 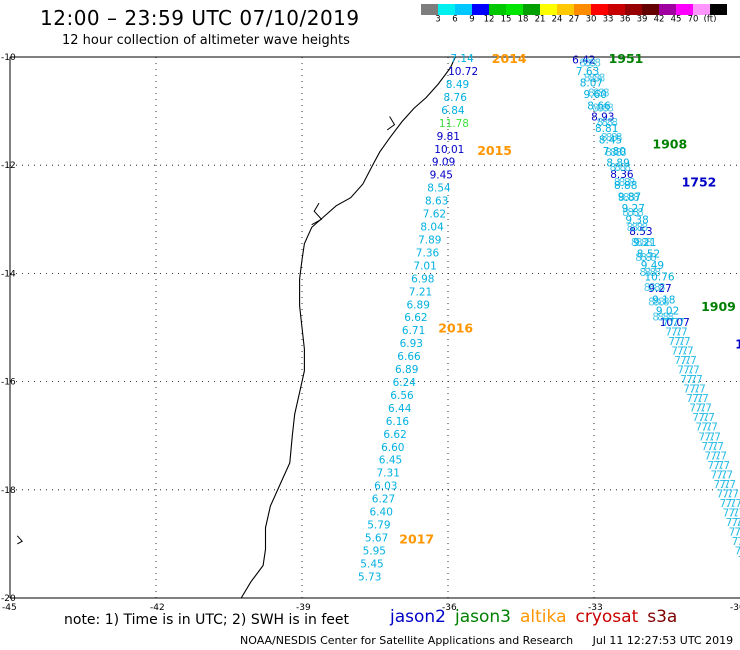 I want to click on wave-height-value: 9.27, so click(x=633, y=209).